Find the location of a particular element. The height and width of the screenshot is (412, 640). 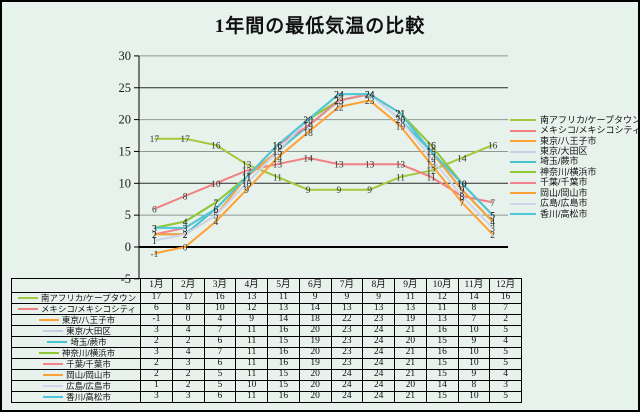

data-label: 1 is located at coordinates (154, 242).